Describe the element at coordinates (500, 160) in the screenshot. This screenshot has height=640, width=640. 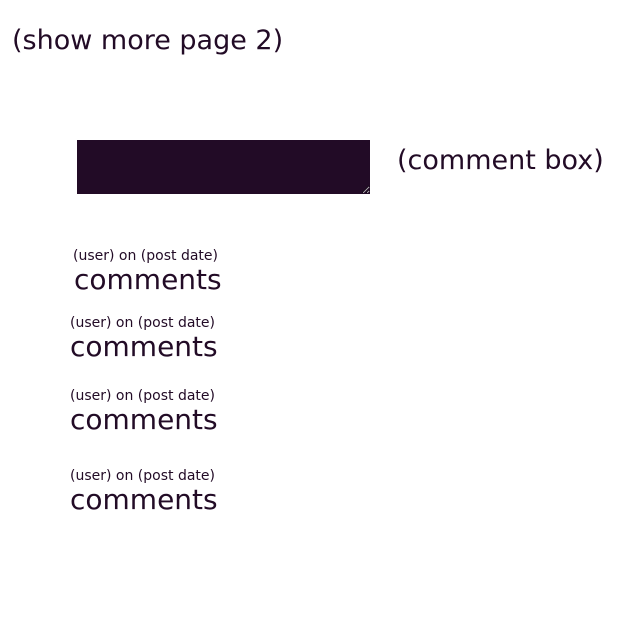
I see `comment-box-label: (comment box)` at that location.